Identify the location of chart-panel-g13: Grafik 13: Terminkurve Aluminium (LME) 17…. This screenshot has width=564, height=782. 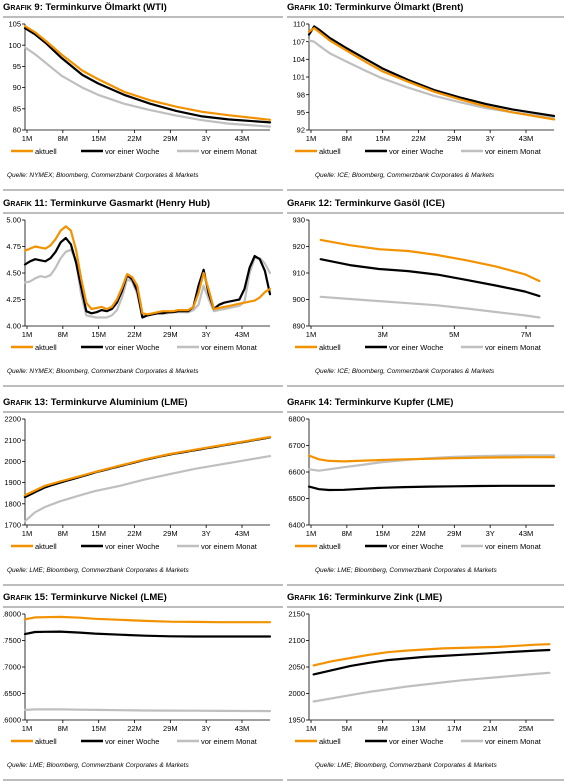
(143, 492).